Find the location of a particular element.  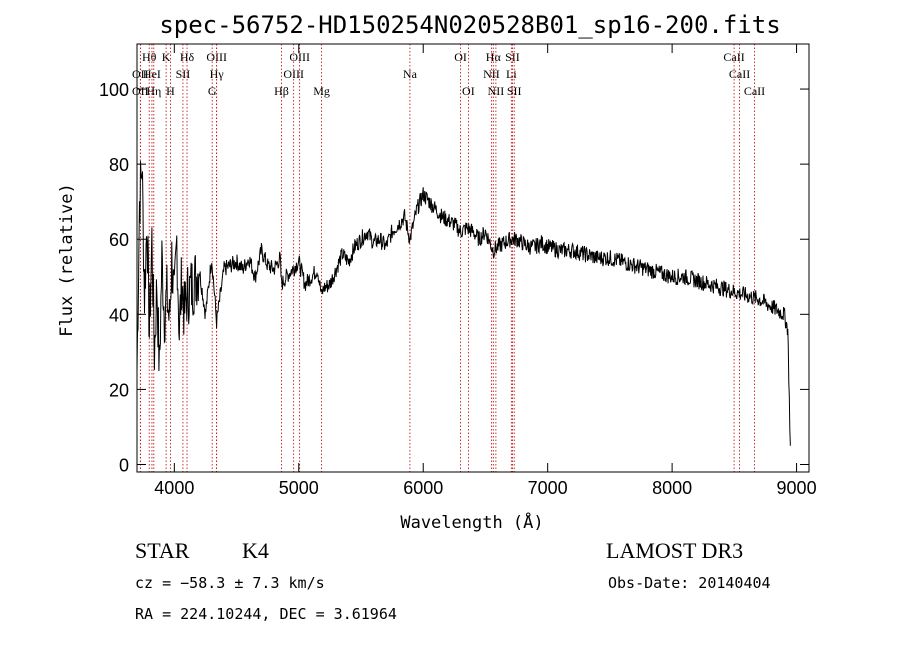

spectral-subclass: K4 is located at coordinates (255, 550).